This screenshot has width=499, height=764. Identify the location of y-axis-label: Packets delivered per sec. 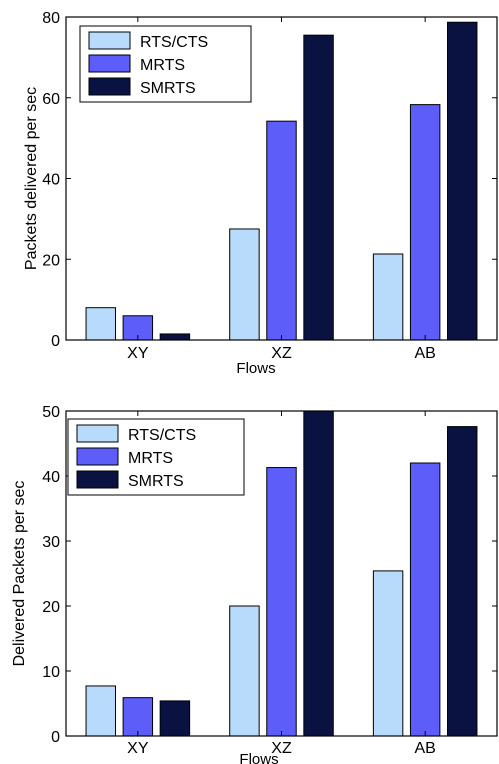
(31, 178).